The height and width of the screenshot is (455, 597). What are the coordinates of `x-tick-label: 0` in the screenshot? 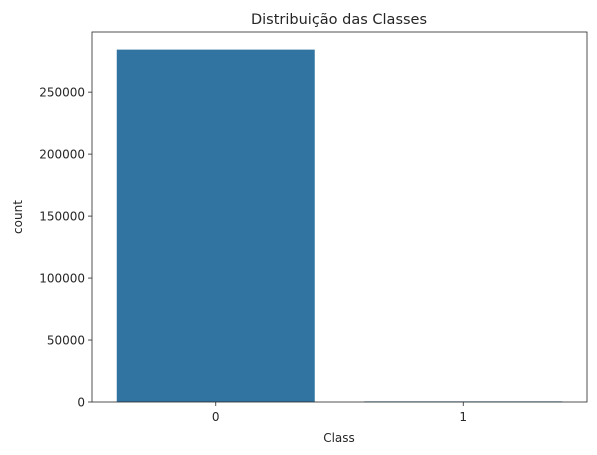 It's located at (216, 417).